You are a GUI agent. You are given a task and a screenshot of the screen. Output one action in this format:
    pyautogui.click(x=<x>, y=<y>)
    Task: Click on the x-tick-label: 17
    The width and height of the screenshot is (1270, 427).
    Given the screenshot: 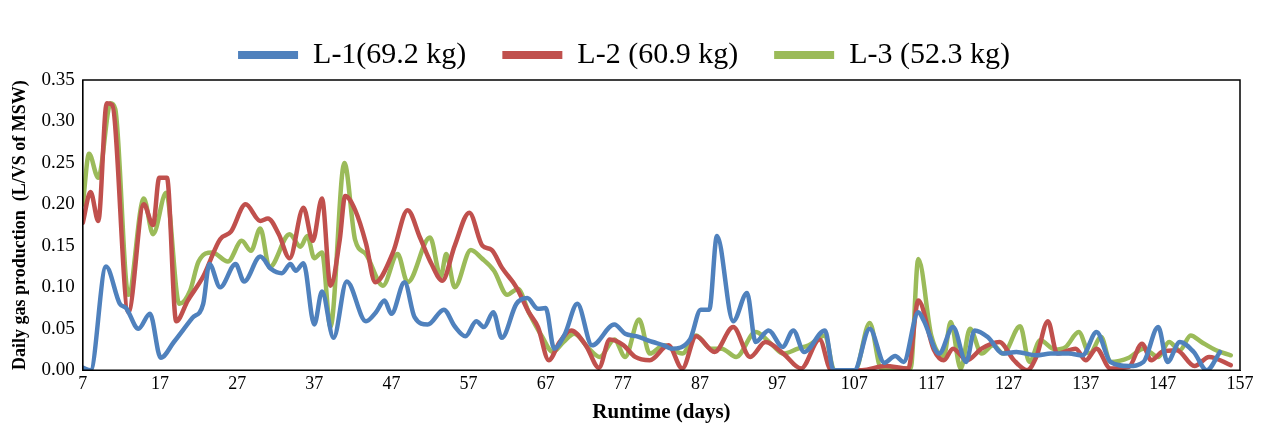 What is the action you would take?
    pyautogui.click(x=159, y=382)
    